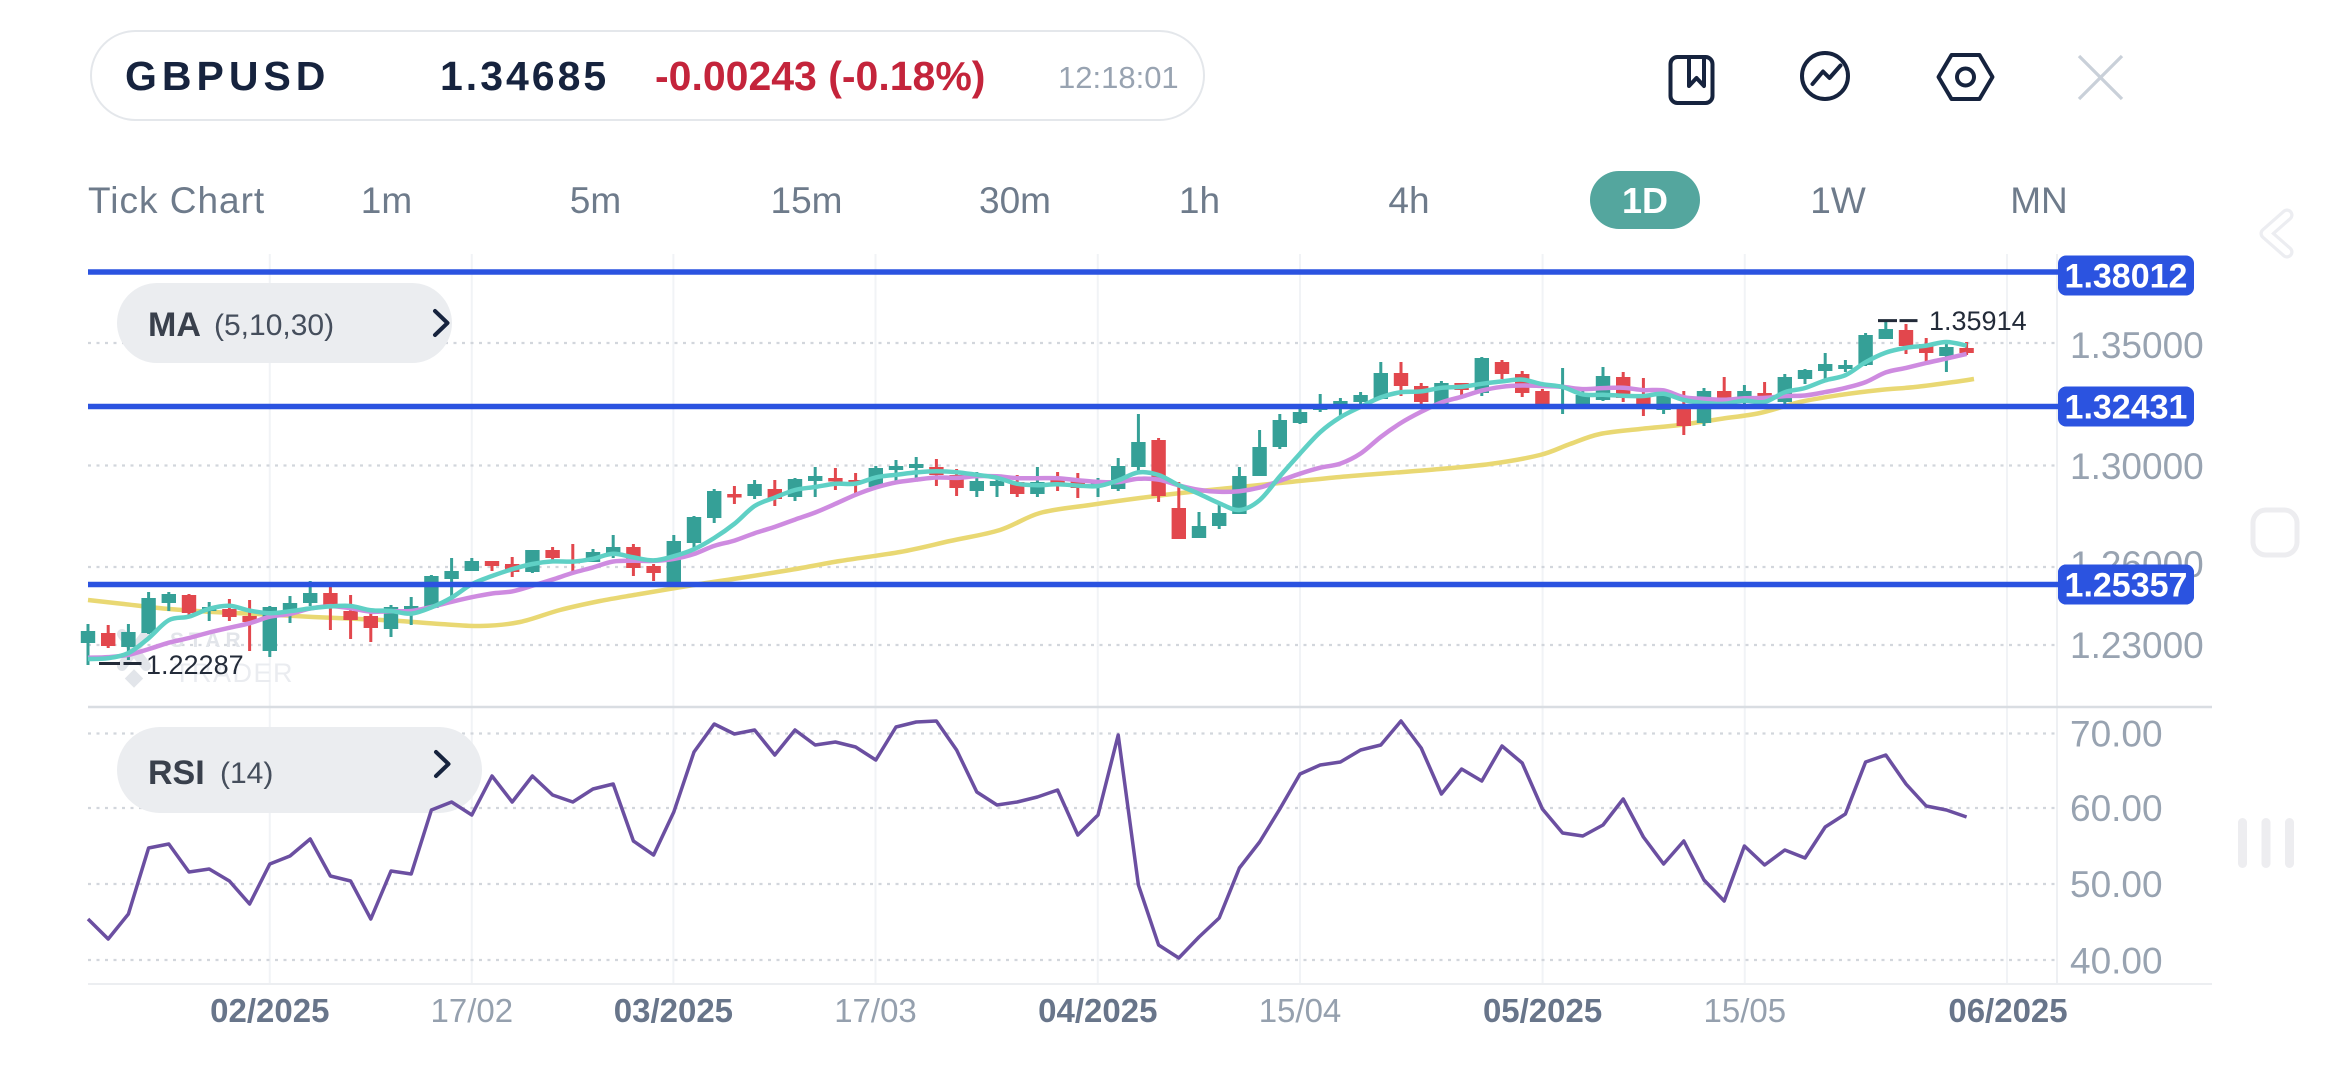 This screenshot has width=2340, height=1080. I want to click on svg-text: 60.00, so click(2116, 808).